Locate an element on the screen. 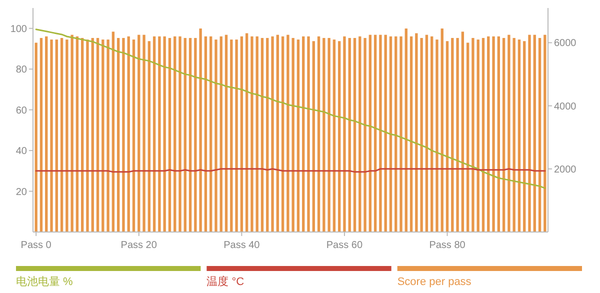  x-tick-label: Pass 60 is located at coordinates (344, 245).